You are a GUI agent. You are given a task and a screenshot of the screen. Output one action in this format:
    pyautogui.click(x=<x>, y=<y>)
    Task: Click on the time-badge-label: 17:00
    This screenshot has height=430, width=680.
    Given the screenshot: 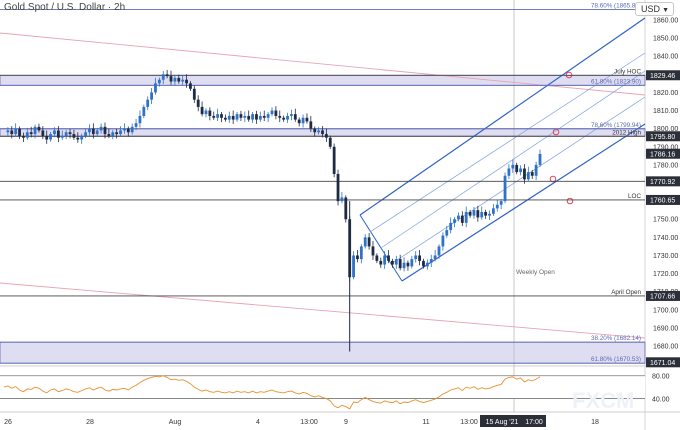 What is the action you would take?
    pyautogui.click(x=534, y=422)
    